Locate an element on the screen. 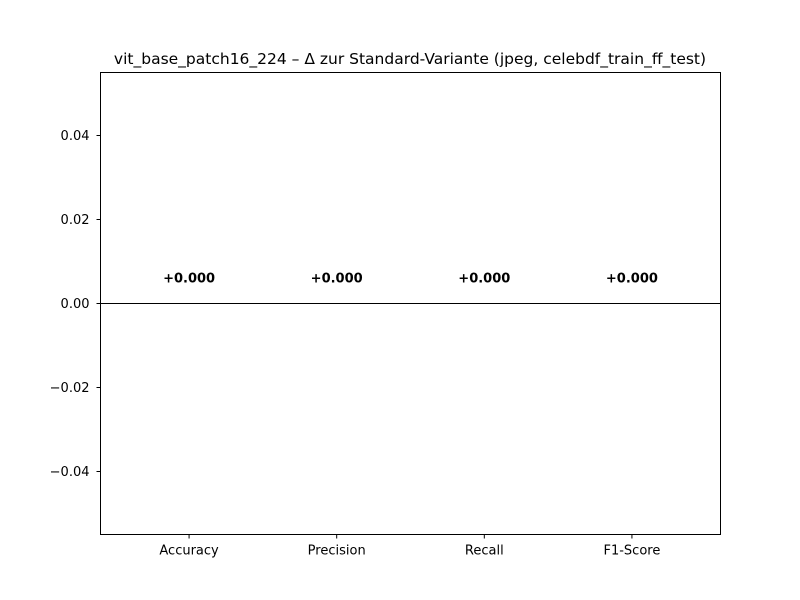 This screenshot has width=800, height=600. y-tick-label: −0.02 is located at coordinates (70, 388).